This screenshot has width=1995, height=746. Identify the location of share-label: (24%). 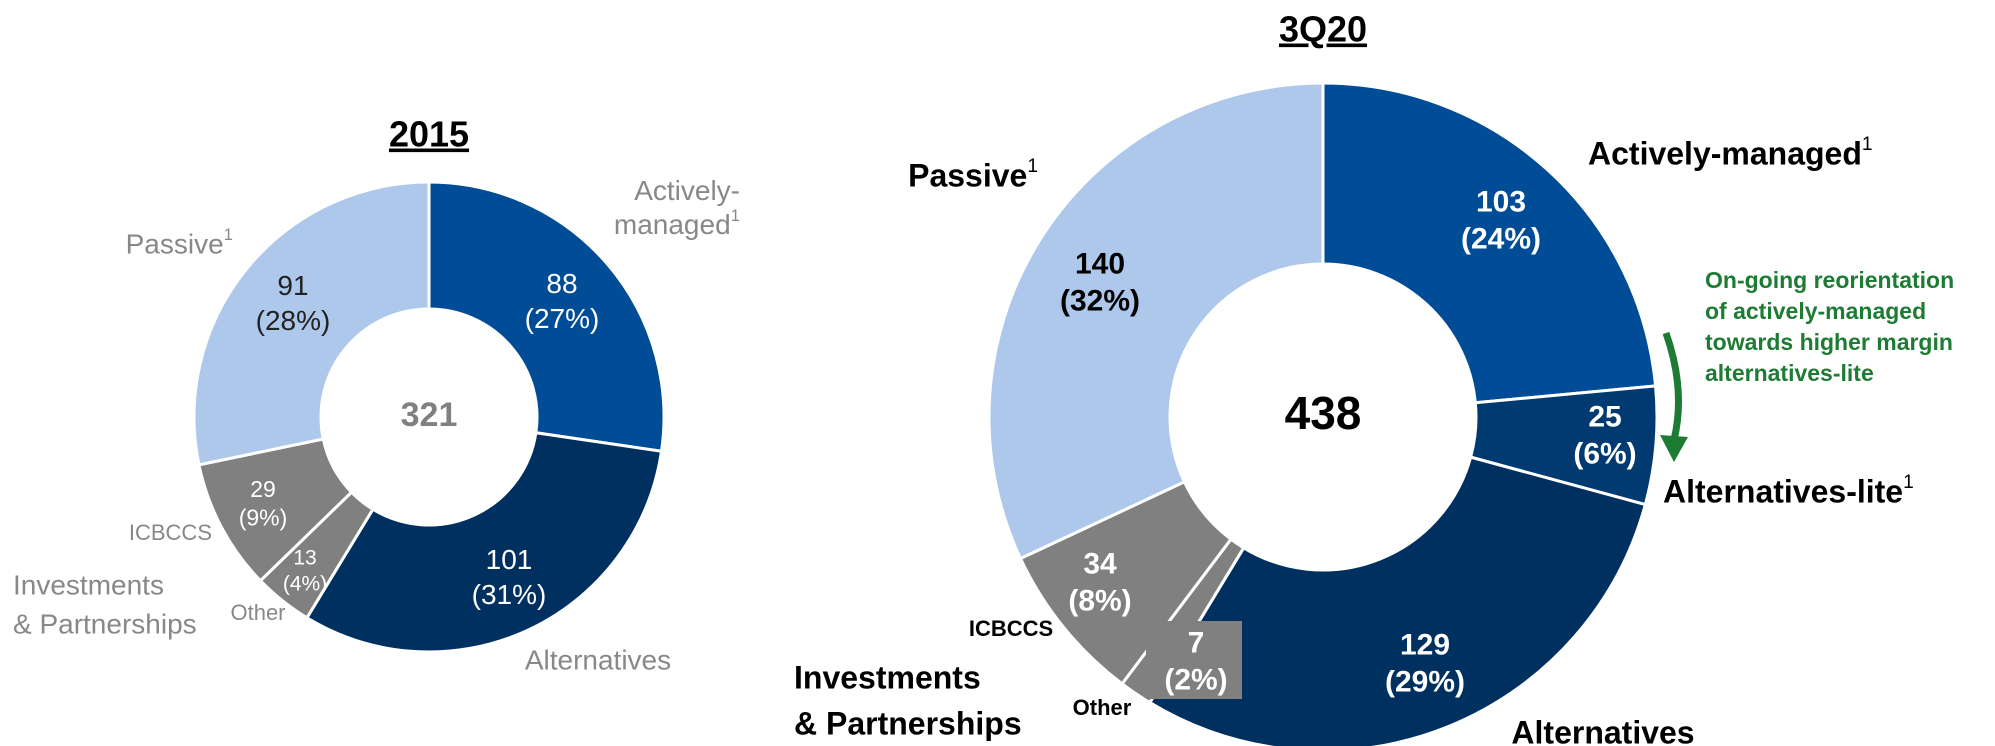
(1501, 239).